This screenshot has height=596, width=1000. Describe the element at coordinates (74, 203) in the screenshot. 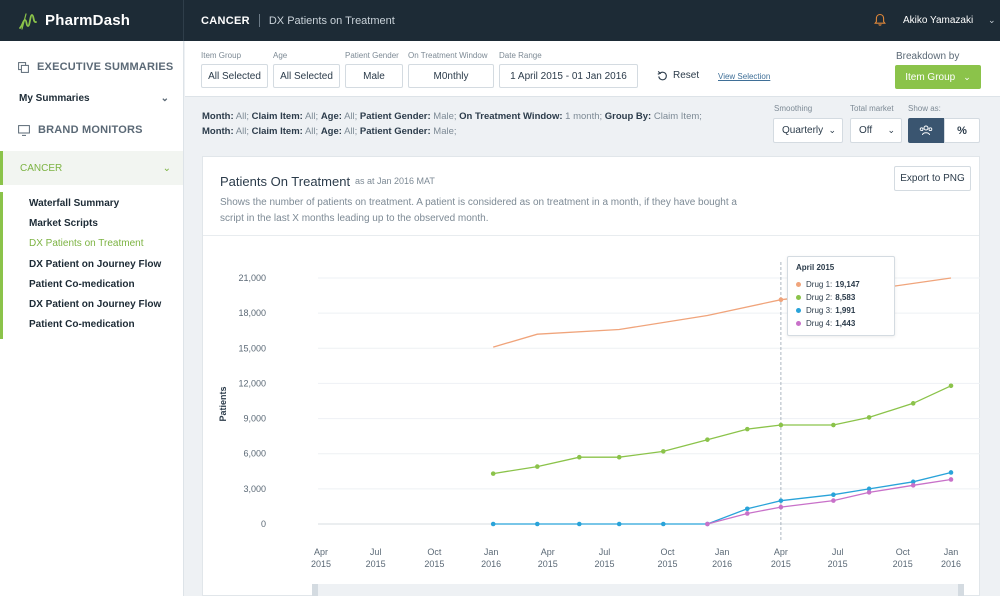

I see `sidebar-subitem: Waterfall Summary` at that location.